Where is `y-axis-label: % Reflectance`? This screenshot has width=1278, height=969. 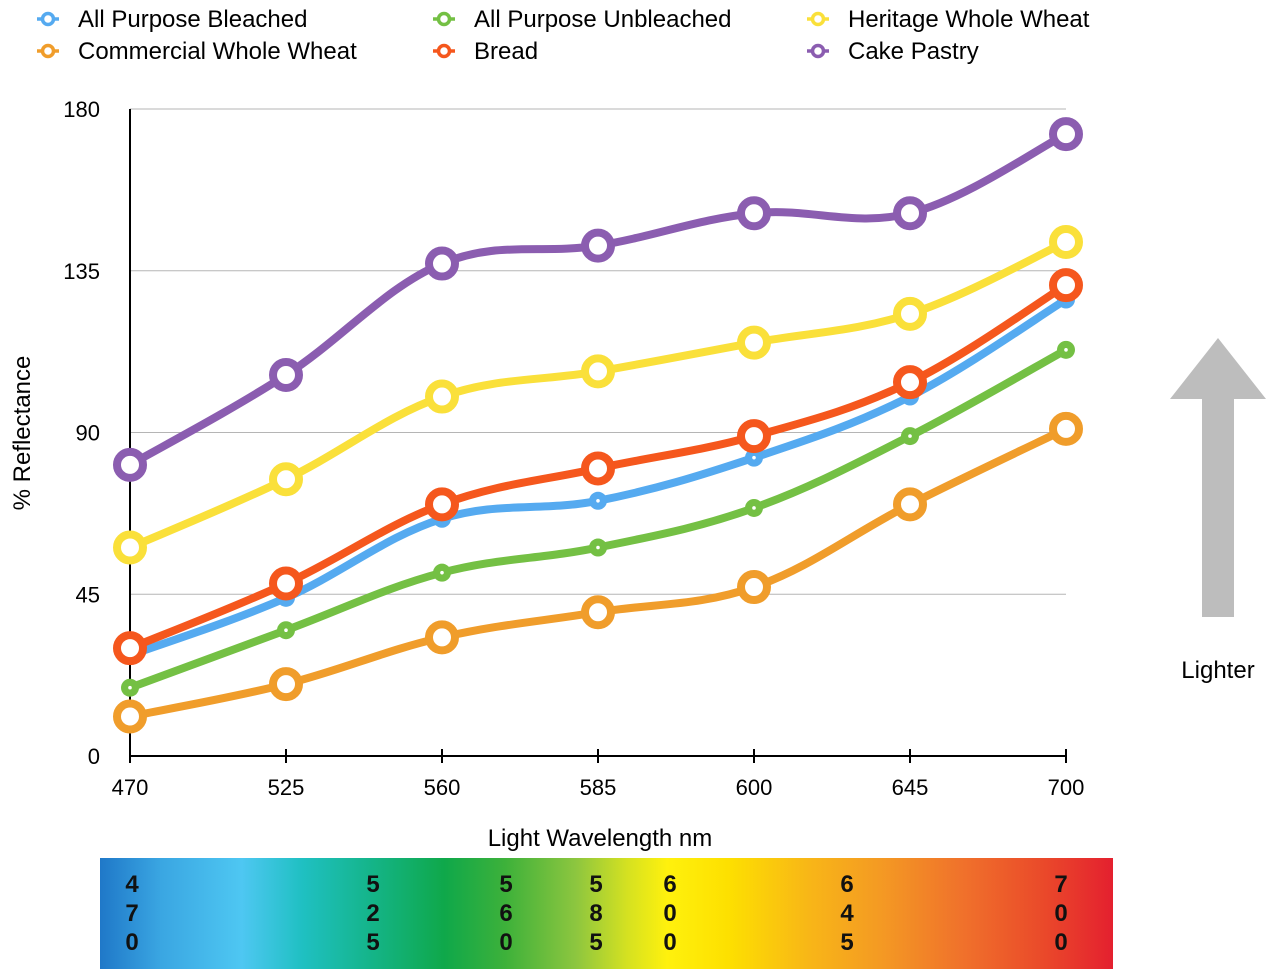
y-axis-label: % Reflectance is located at coordinates (22, 433).